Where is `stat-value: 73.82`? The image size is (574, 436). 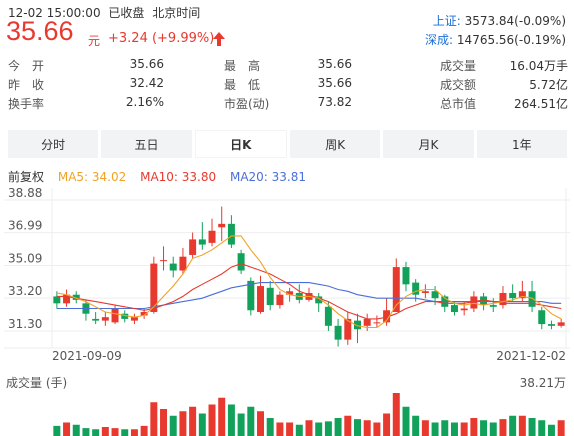 stat-value: 73.82 is located at coordinates (334, 102).